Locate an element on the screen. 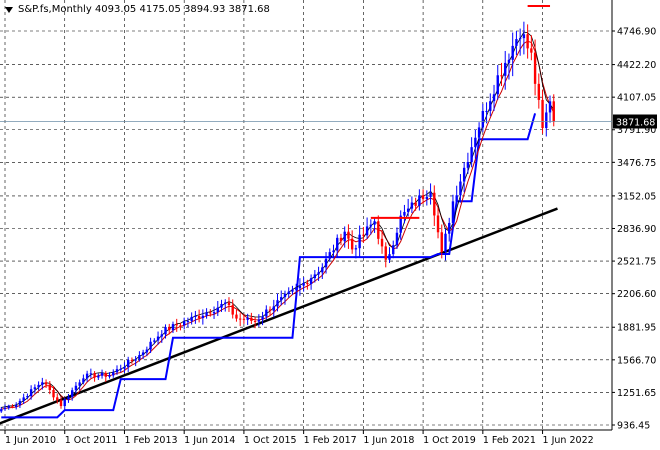 The image size is (660, 450). time-tick-label: 1 Oct 2011 is located at coordinates (91, 440).